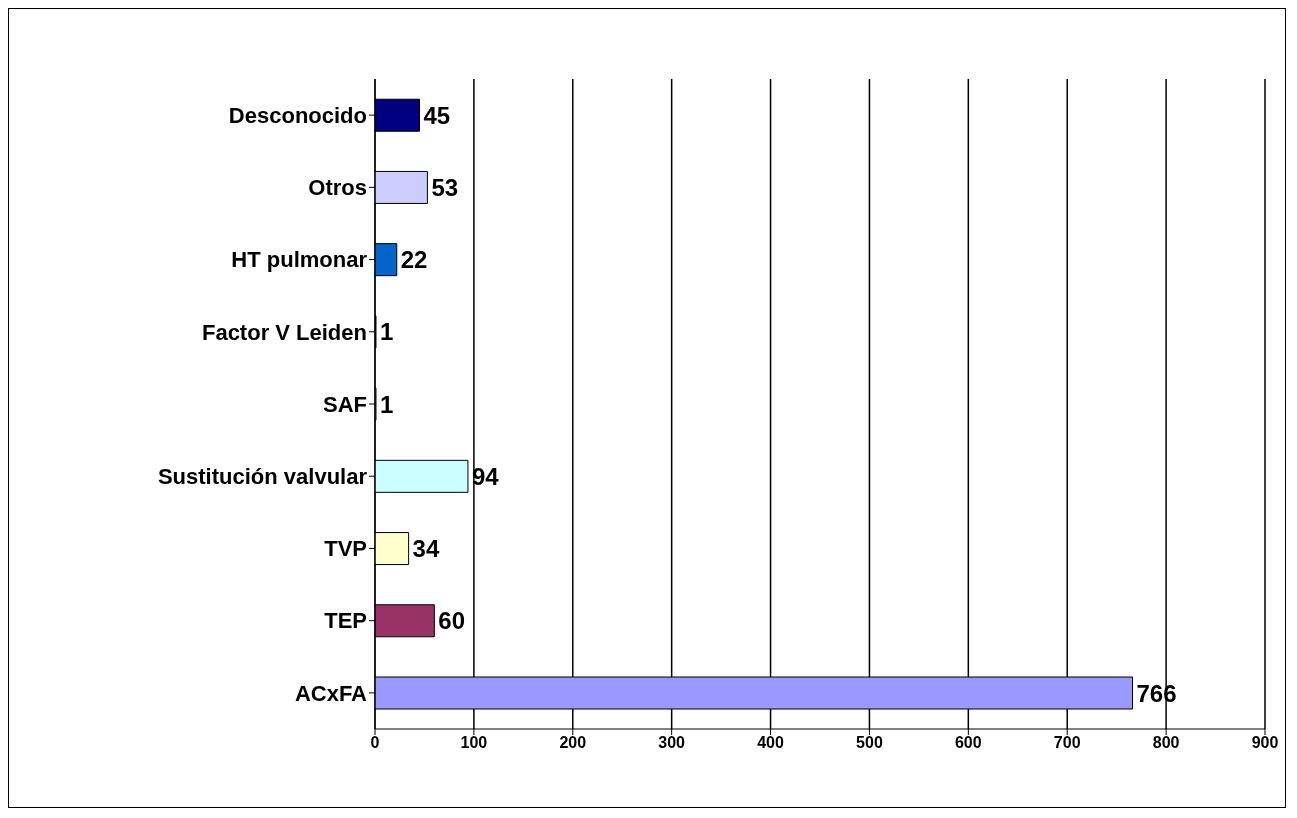 The height and width of the screenshot is (818, 1297). I want to click on x-tick-label: 0, so click(375, 743).